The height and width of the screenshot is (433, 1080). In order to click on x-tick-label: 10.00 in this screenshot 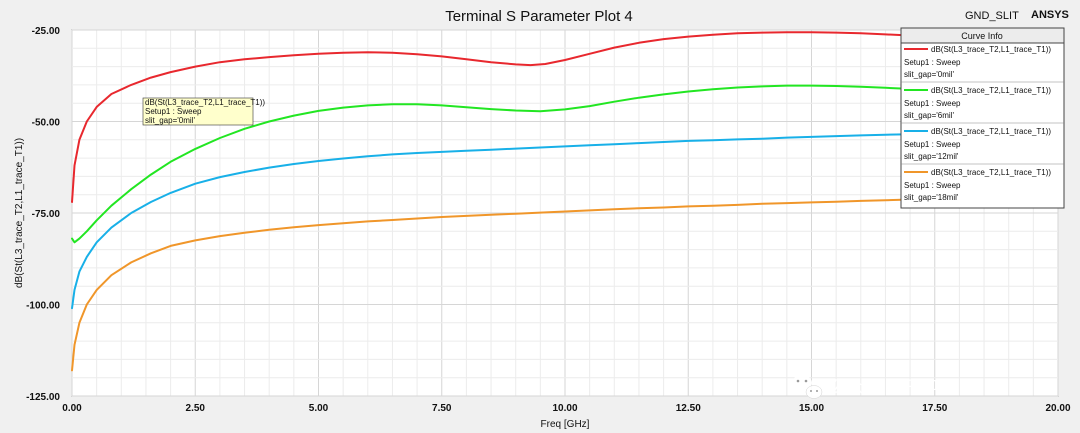, I will do `click(564, 408)`.